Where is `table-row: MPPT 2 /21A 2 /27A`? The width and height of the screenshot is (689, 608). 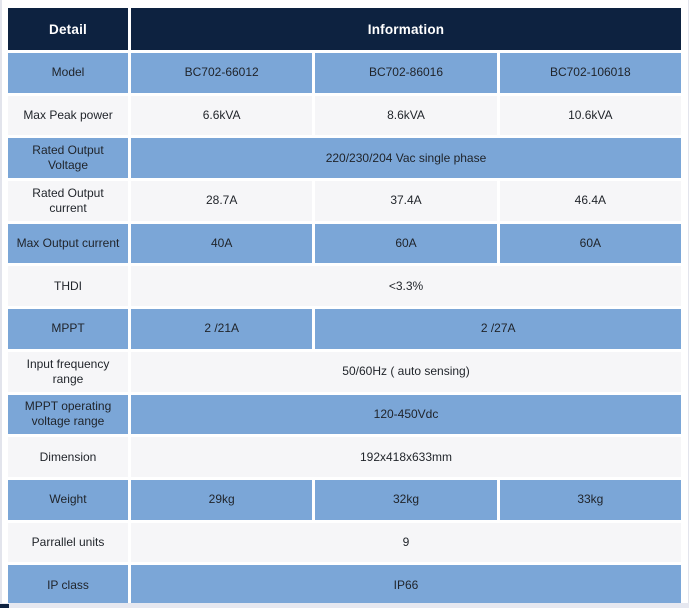
table-row: MPPT 2 /21A 2 /27A is located at coordinates (344, 329).